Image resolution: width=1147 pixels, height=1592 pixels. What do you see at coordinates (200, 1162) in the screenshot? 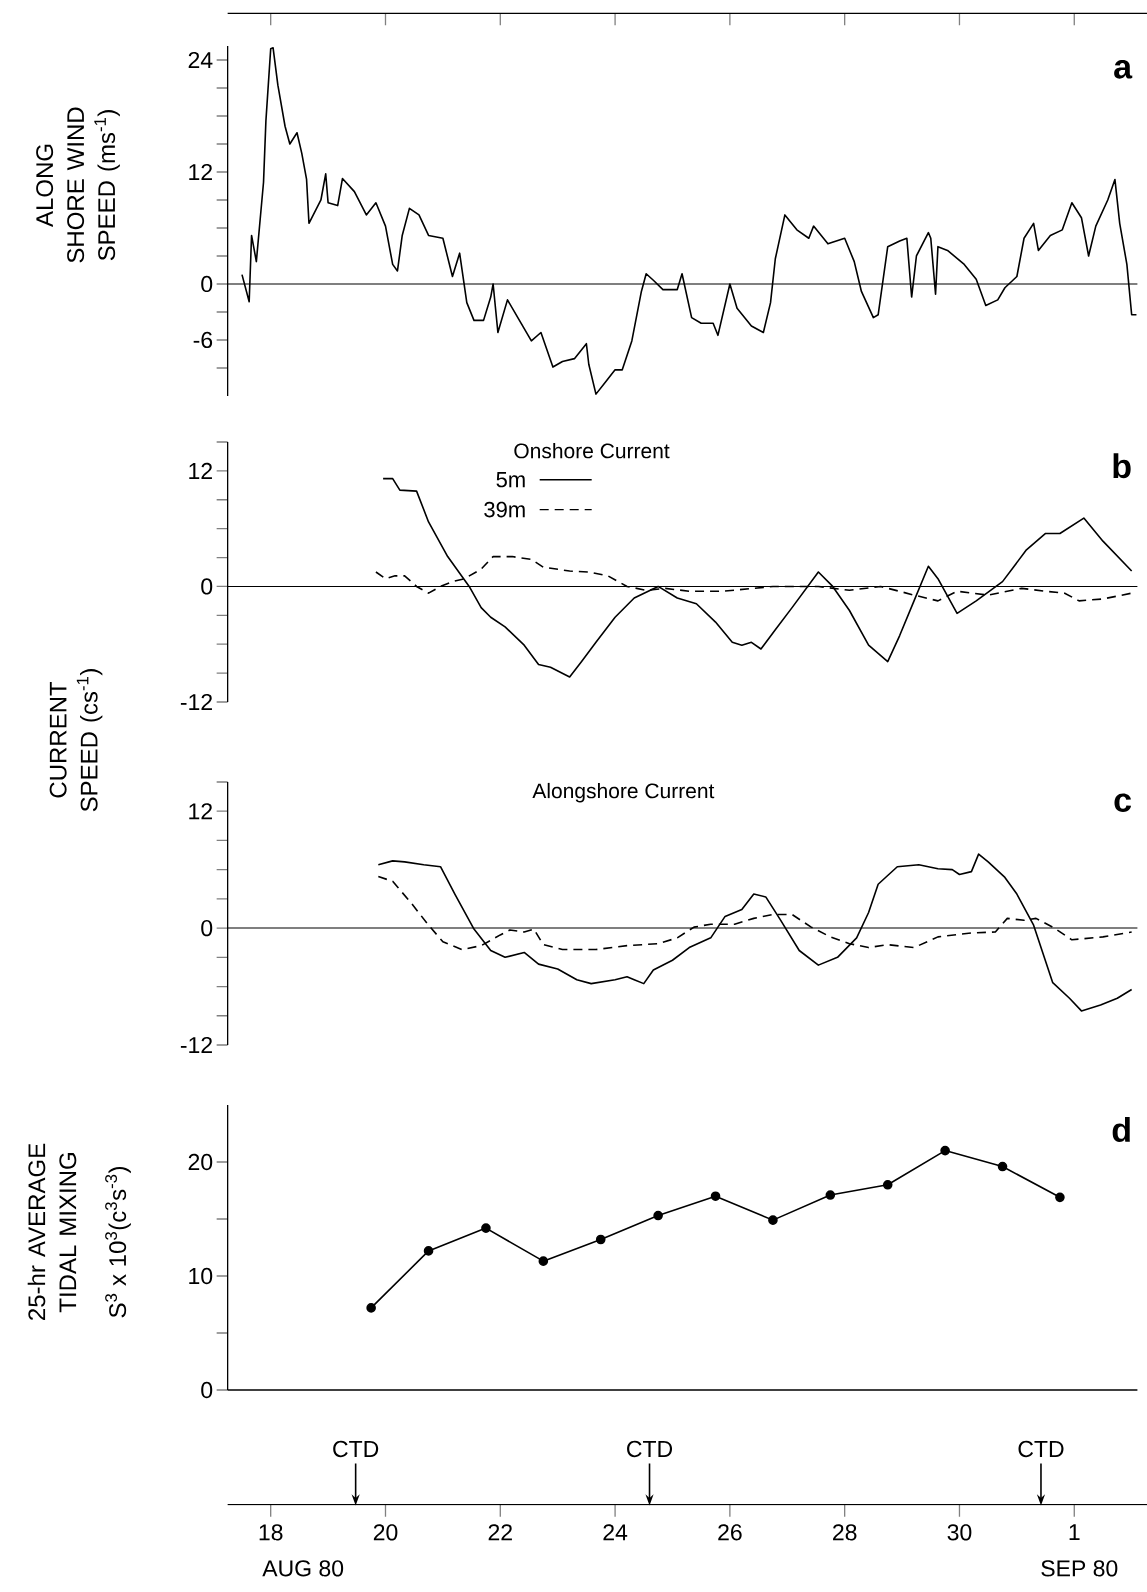
I see `y-tick-label: 20` at bounding box center [200, 1162].